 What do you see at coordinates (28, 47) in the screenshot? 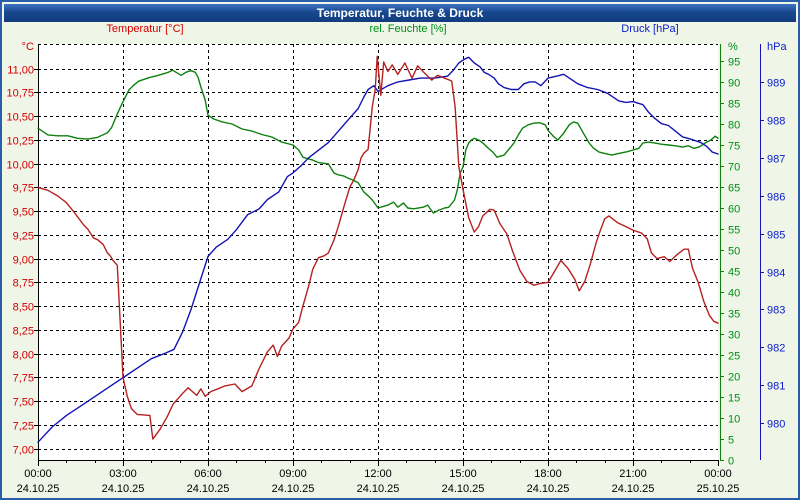
I see `temperature-unit-label: °C` at bounding box center [28, 47].